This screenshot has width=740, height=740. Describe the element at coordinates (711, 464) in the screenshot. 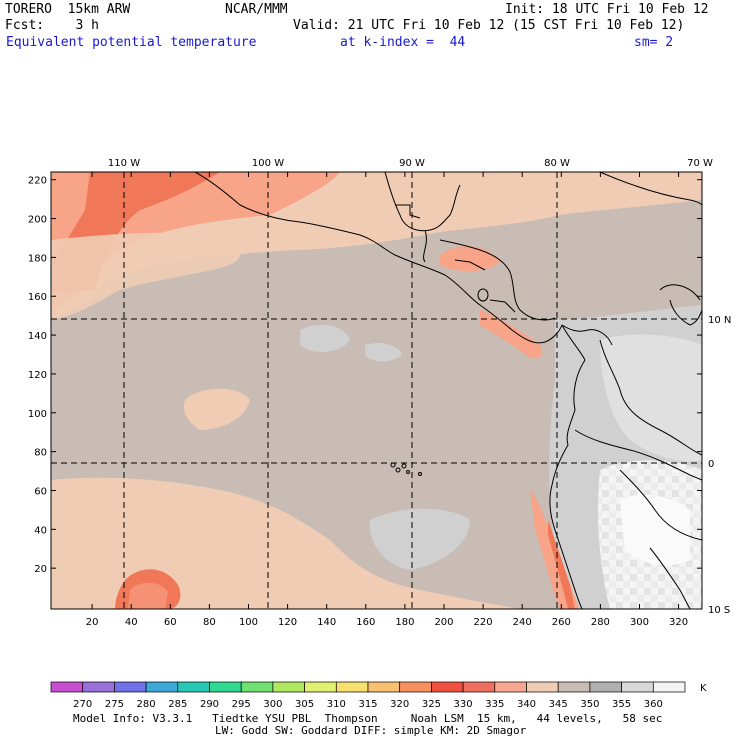

I see `latitude-label: 0` at that location.